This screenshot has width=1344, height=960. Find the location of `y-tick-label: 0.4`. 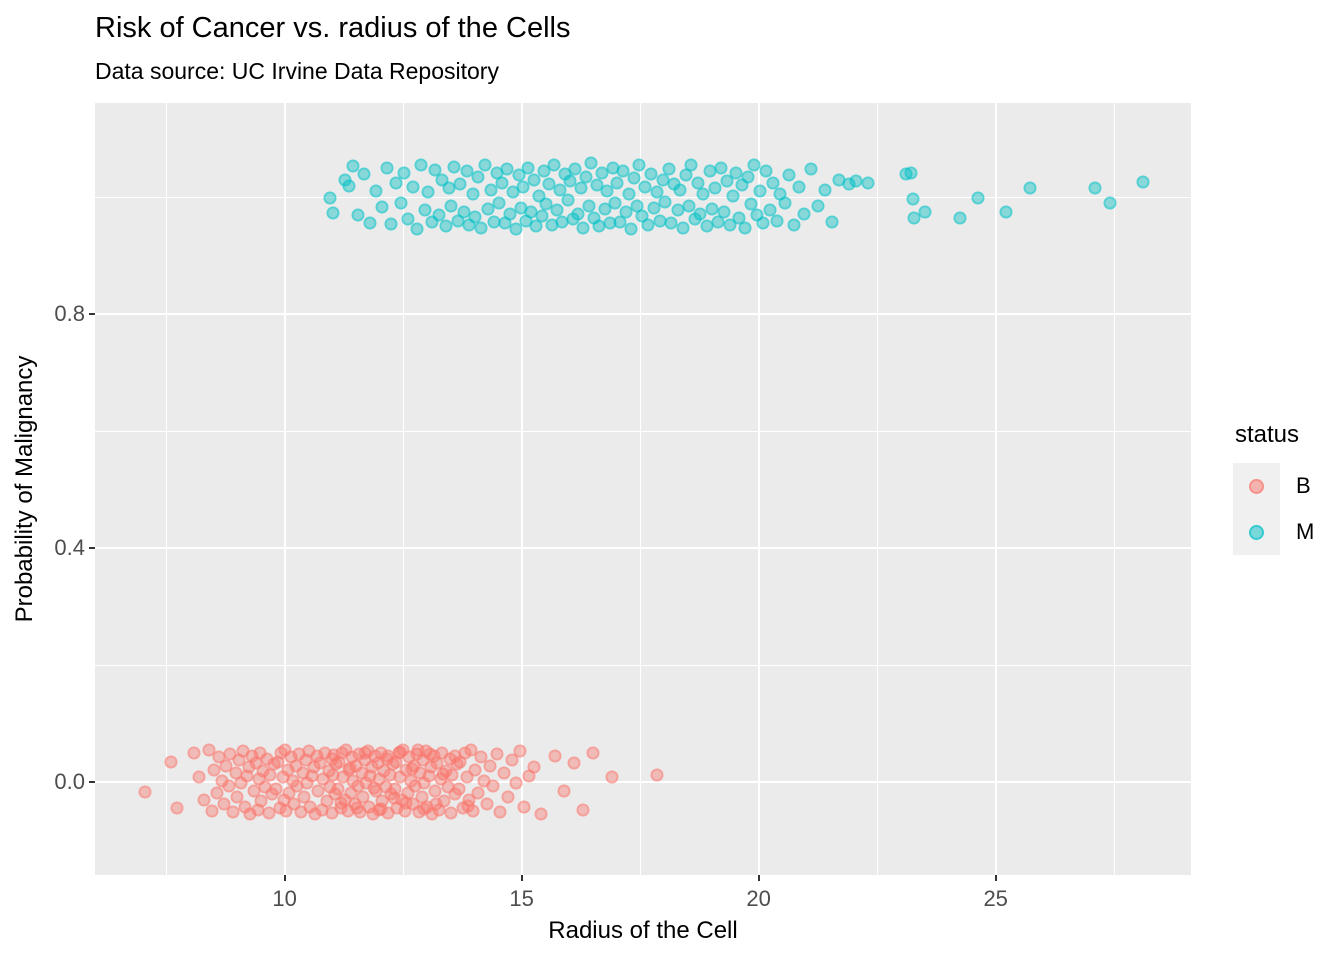

y-tick-label: 0.4 is located at coordinates (69, 548).